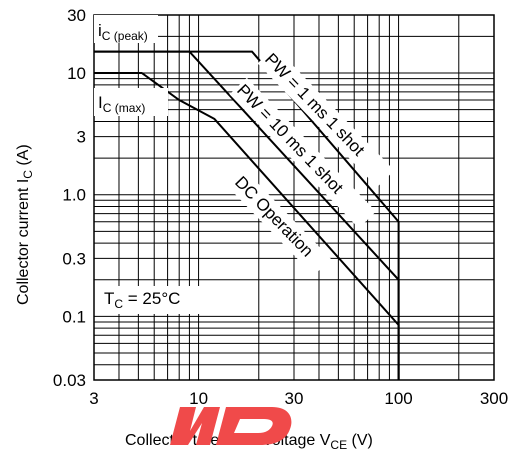 This screenshot has width=531, height=465. I want to click on ic-max-bg, so click(131, 102).